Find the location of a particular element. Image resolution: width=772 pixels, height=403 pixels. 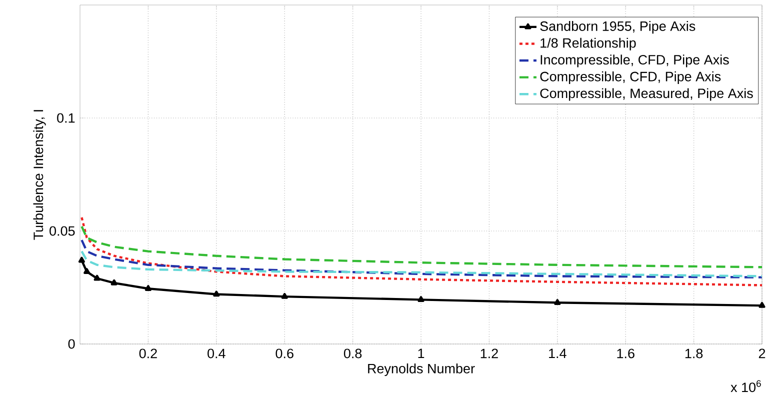

x-tick-label: 1.4 is located at coordinates (557, 353).